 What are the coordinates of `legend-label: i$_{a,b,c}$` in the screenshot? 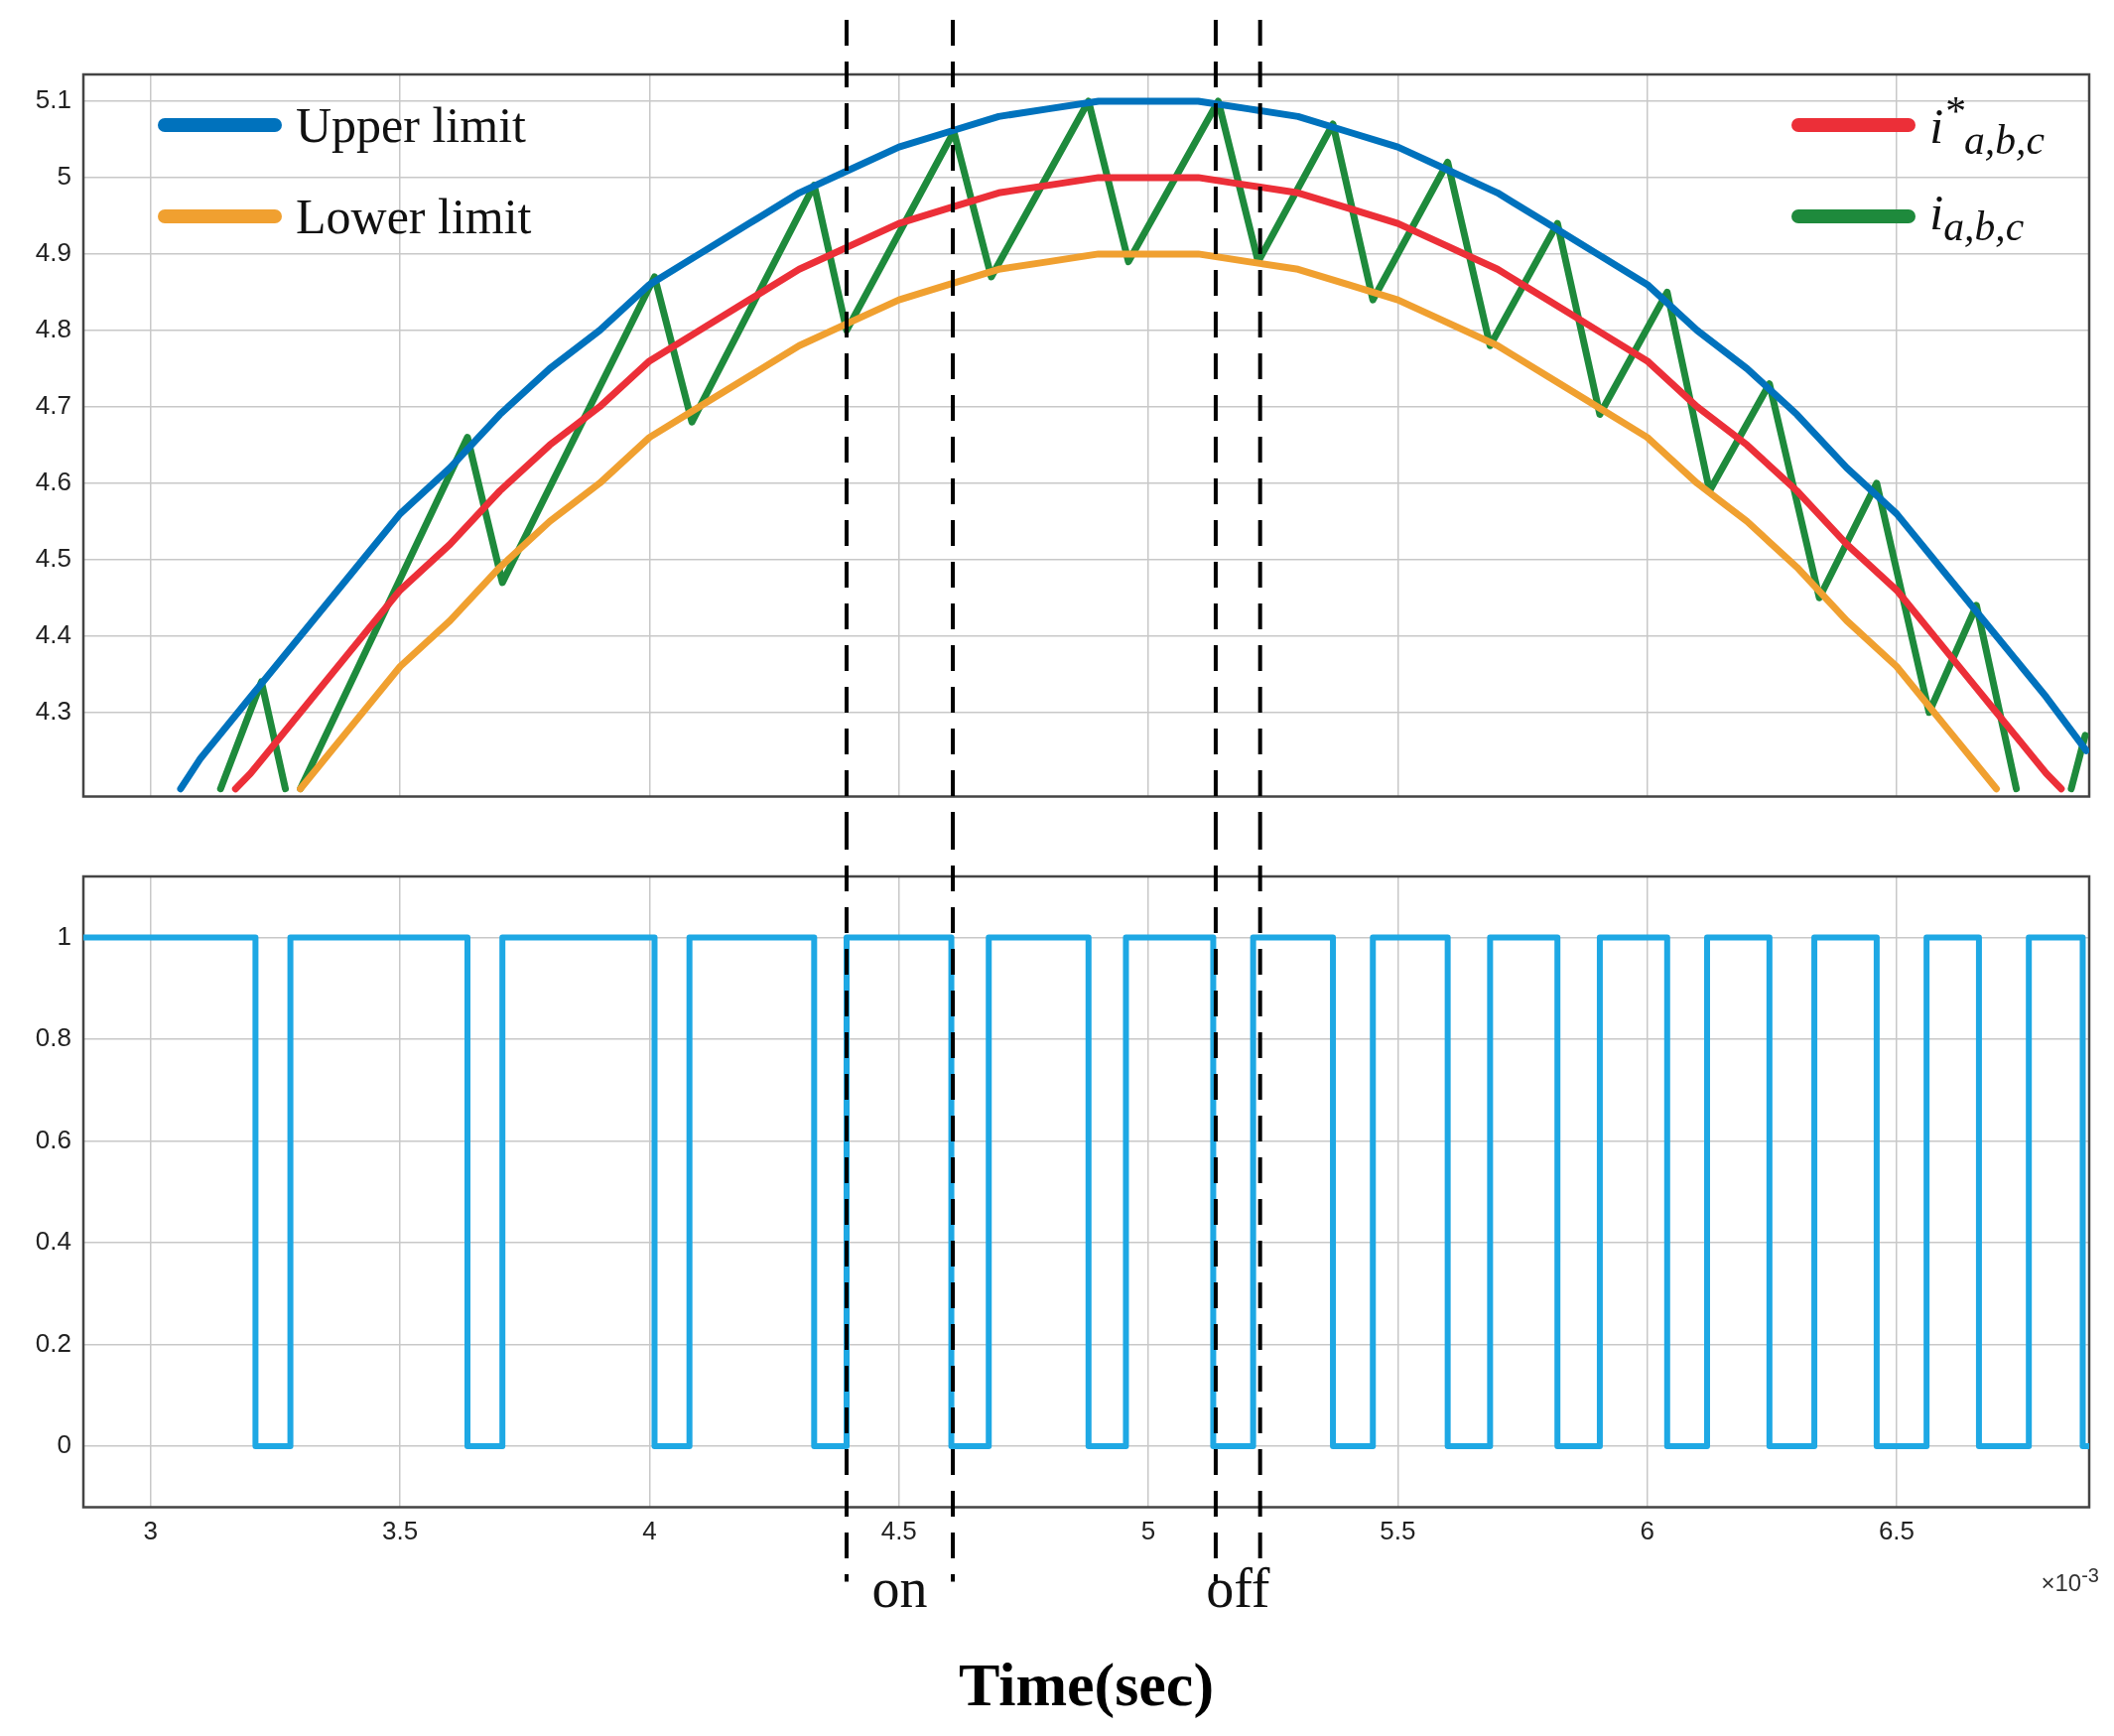 It's located at (1977, 216).